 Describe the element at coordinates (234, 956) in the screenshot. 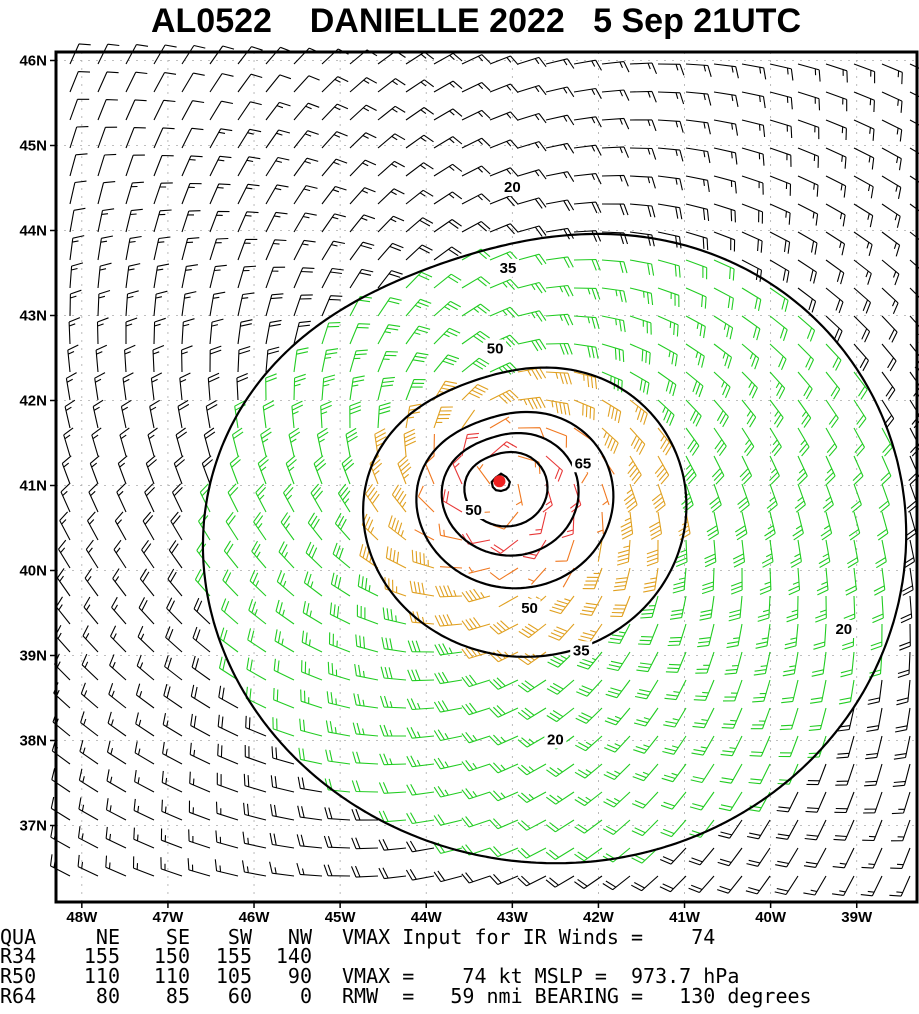

I see `info-cell: 155` at that location.